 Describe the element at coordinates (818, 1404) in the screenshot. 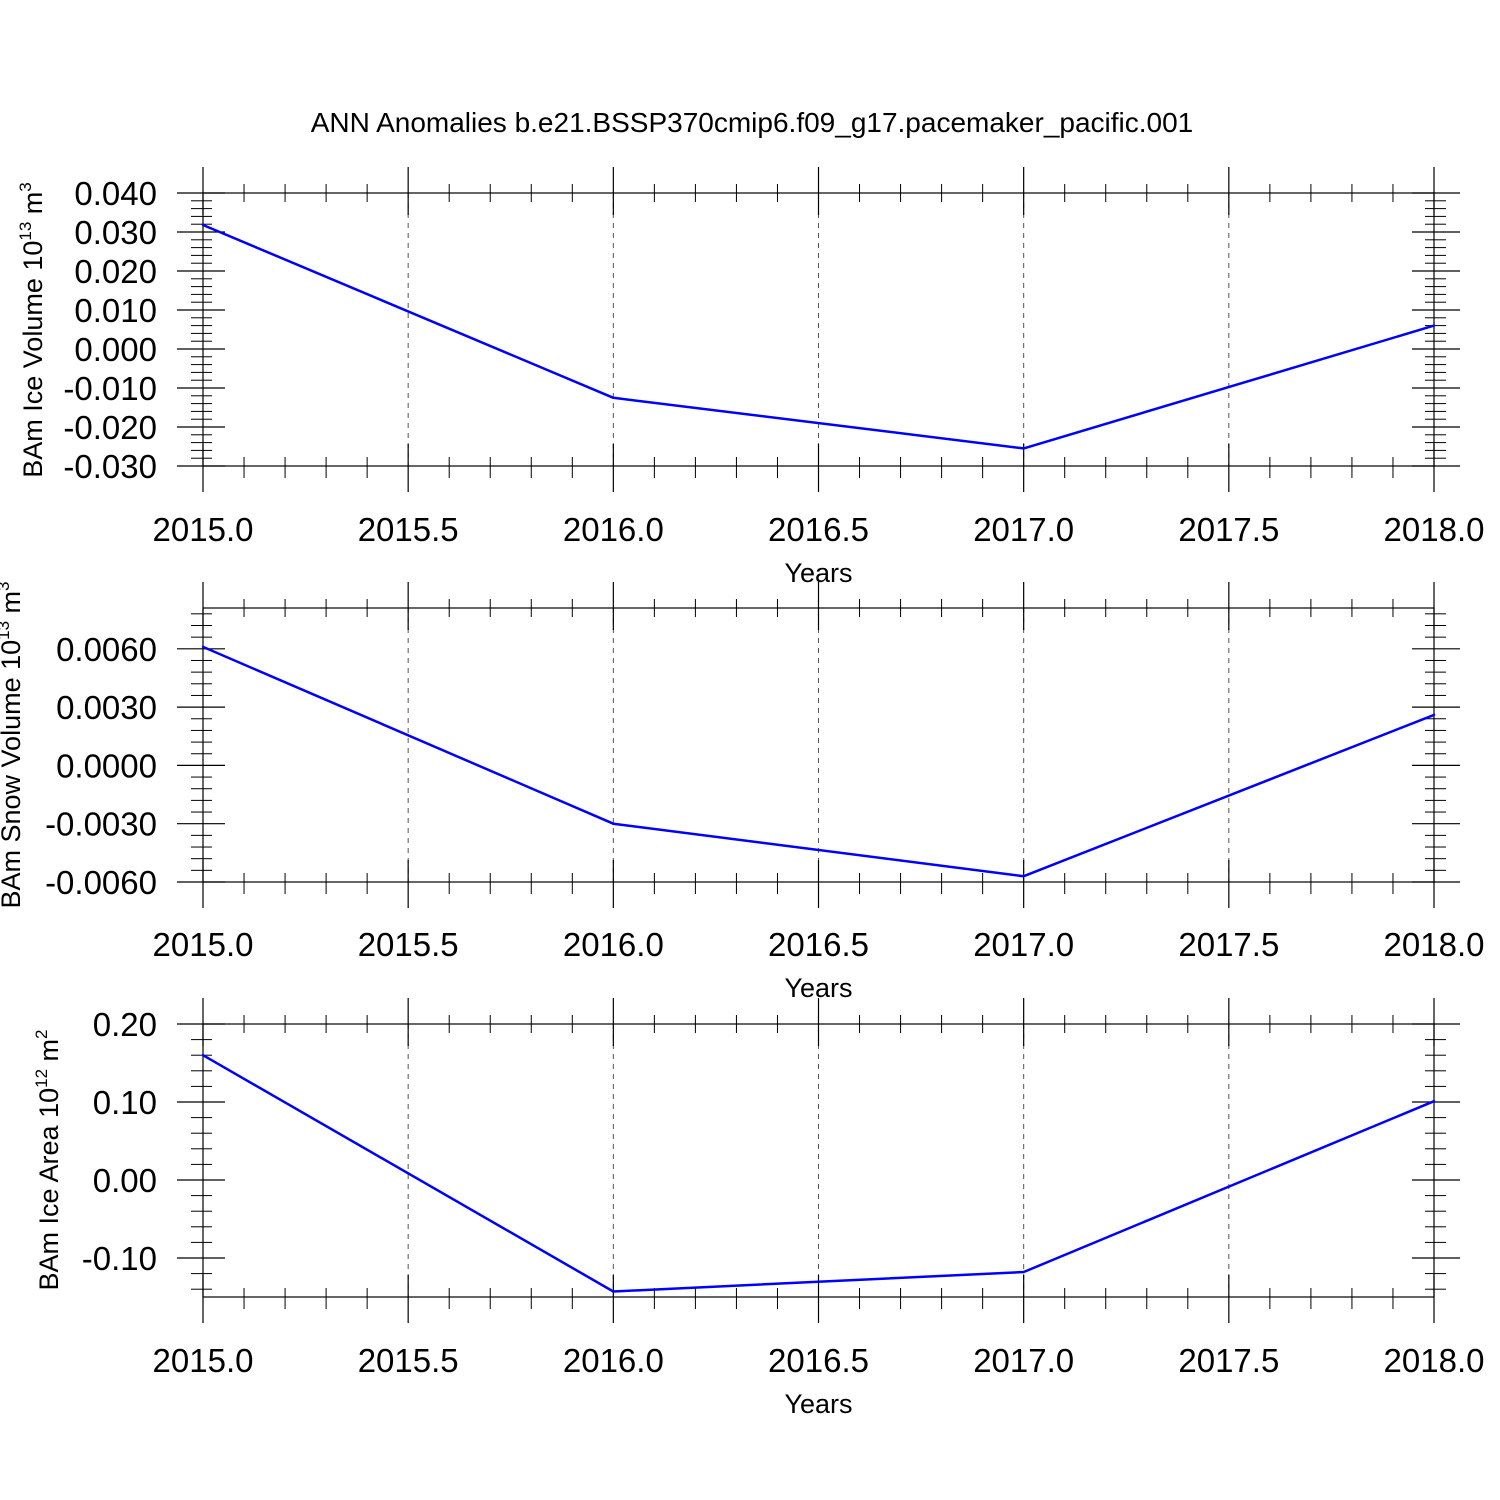

I see `x-axis-label: Years` at that location.